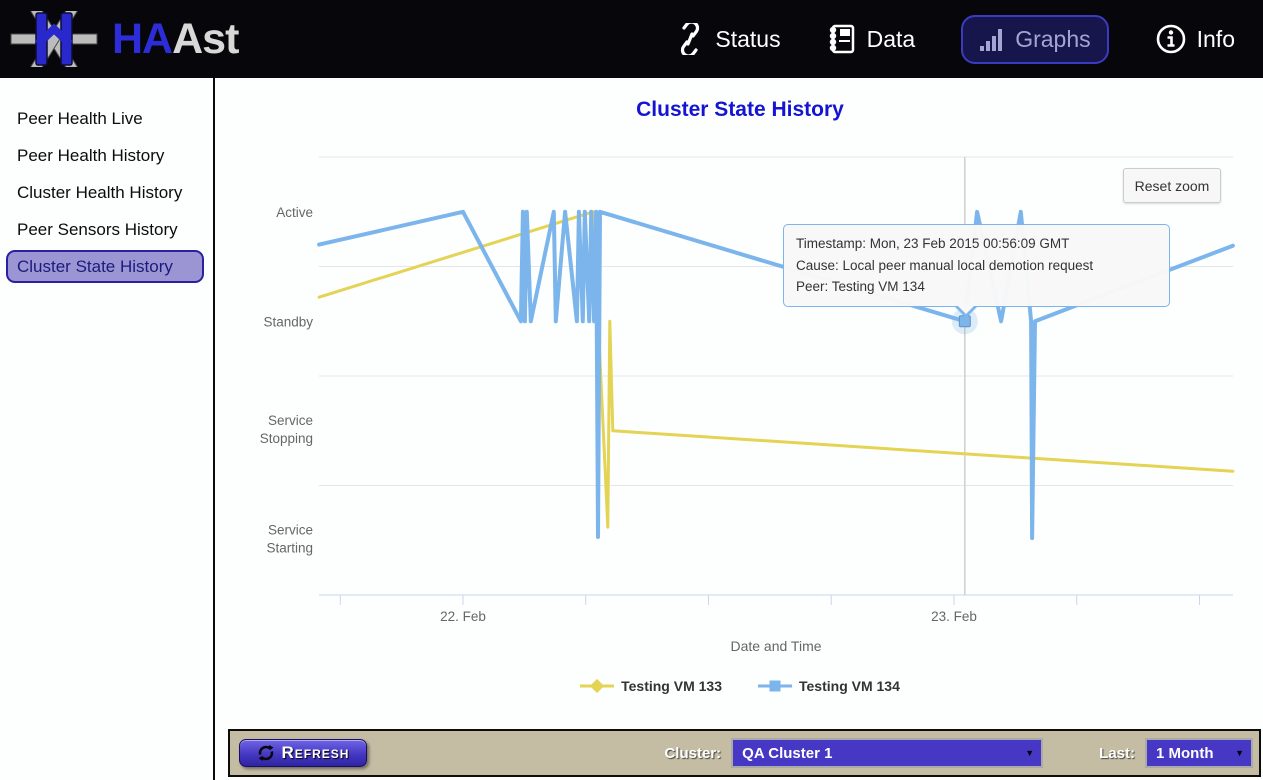  What do you see at coordinates (841, 39) in the screenshot?
I see `notebook-icon` at bounding box center [841, 39].